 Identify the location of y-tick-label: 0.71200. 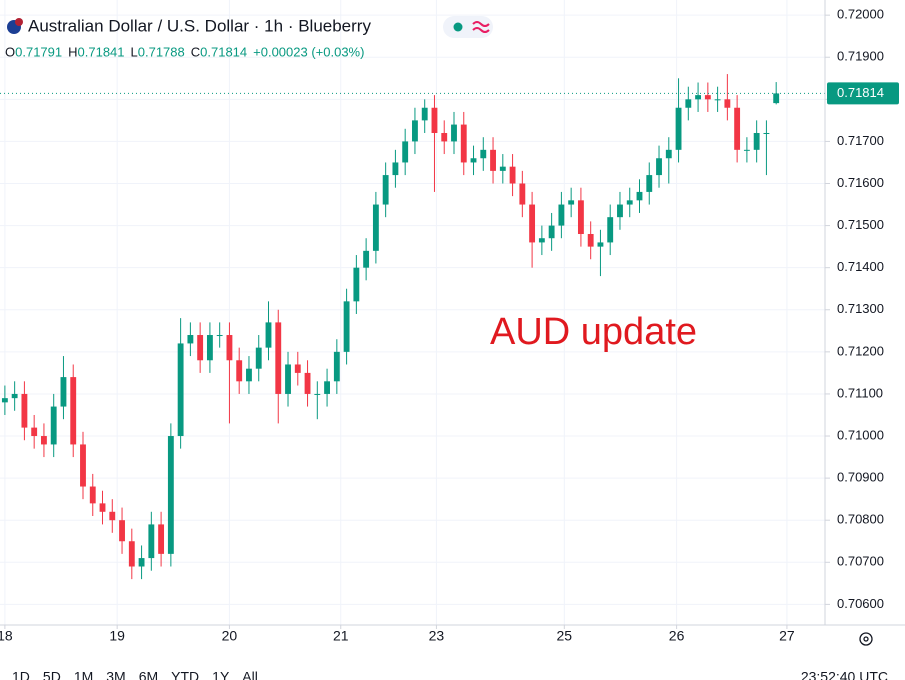
(860, 350).